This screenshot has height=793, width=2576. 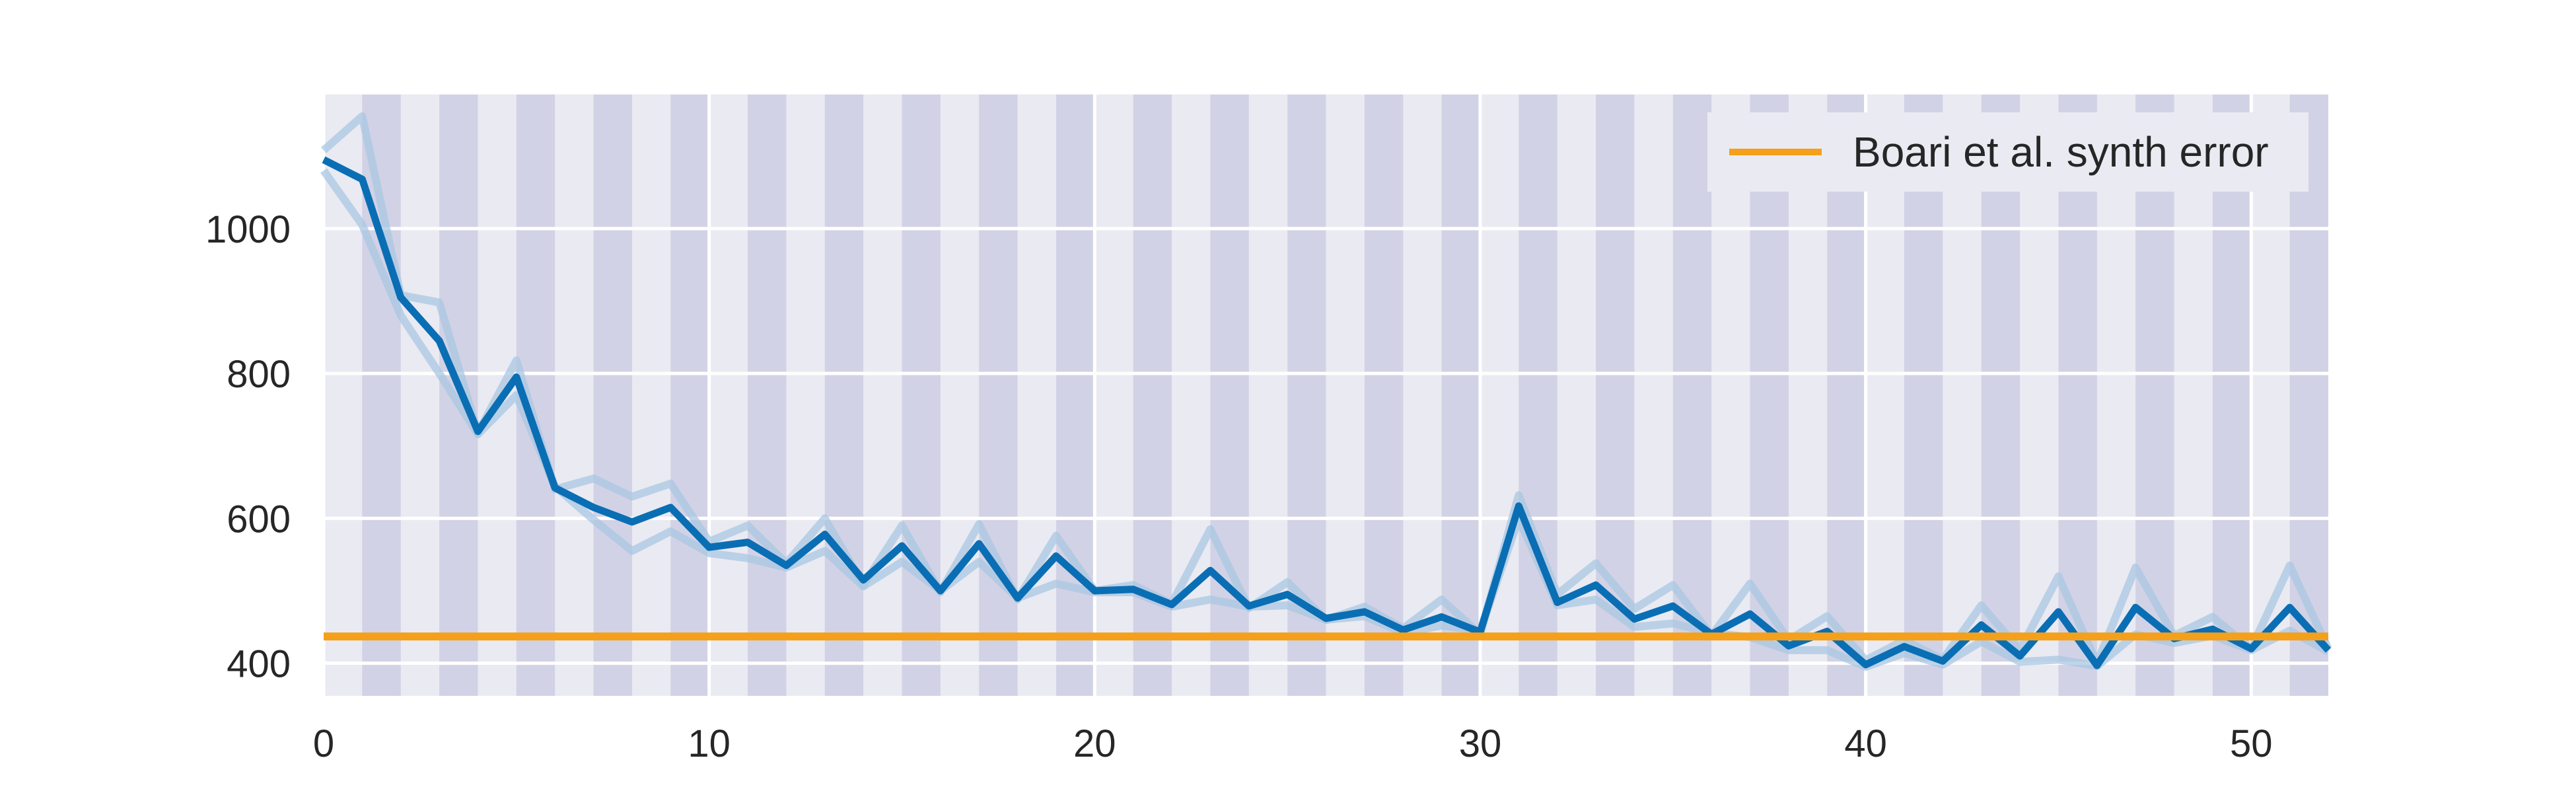 I want to click on y-tick-labels: 400 600 800 1000, so click(x=248, y=447).